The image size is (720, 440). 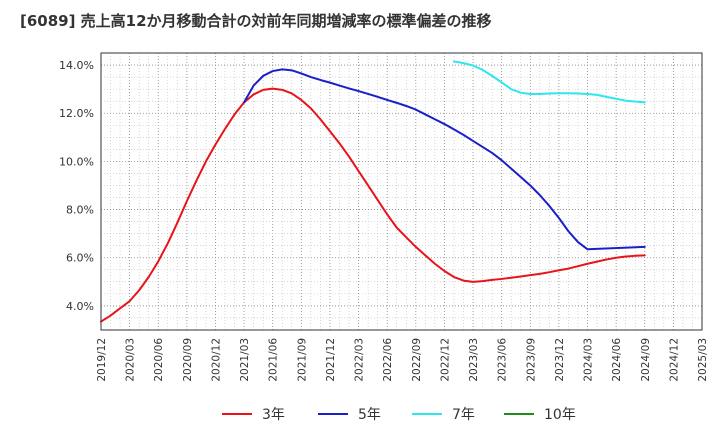 What do you see at coordinates (274, 360) in the screenshot?
I see `x-tick-label: 2021/06` at bounding box center [274, 360].